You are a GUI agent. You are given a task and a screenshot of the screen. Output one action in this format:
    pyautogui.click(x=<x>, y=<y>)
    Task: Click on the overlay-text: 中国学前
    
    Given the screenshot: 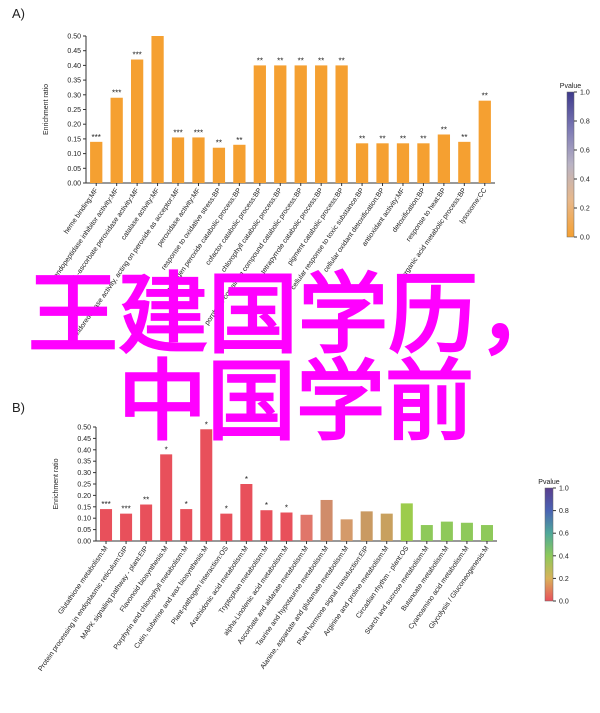 What is the action you would take?
    pyautogui.click(x=296, y=401)
    